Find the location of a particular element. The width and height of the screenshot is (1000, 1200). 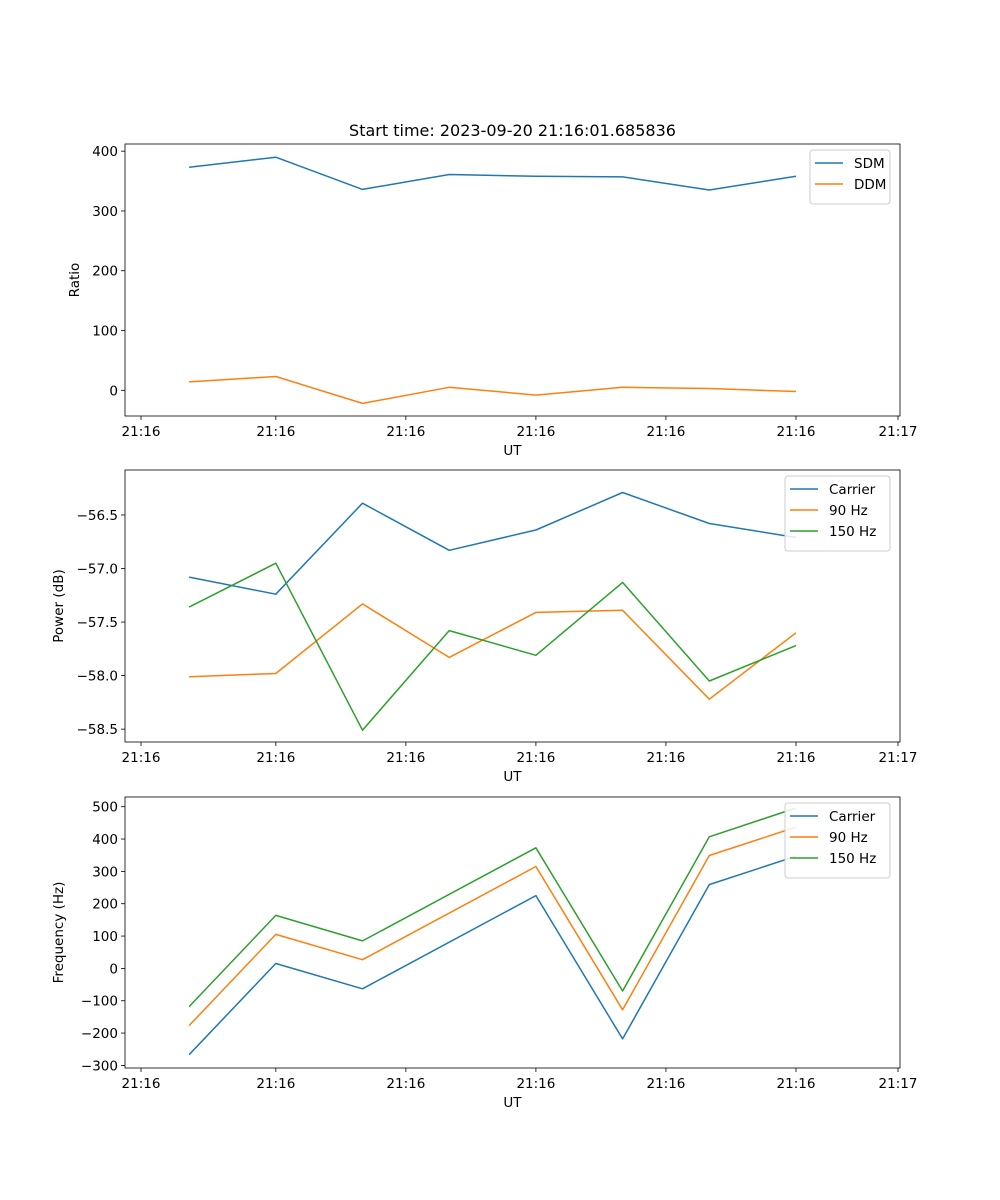

legend: SDM DDM is located at coordinates (850, 177).